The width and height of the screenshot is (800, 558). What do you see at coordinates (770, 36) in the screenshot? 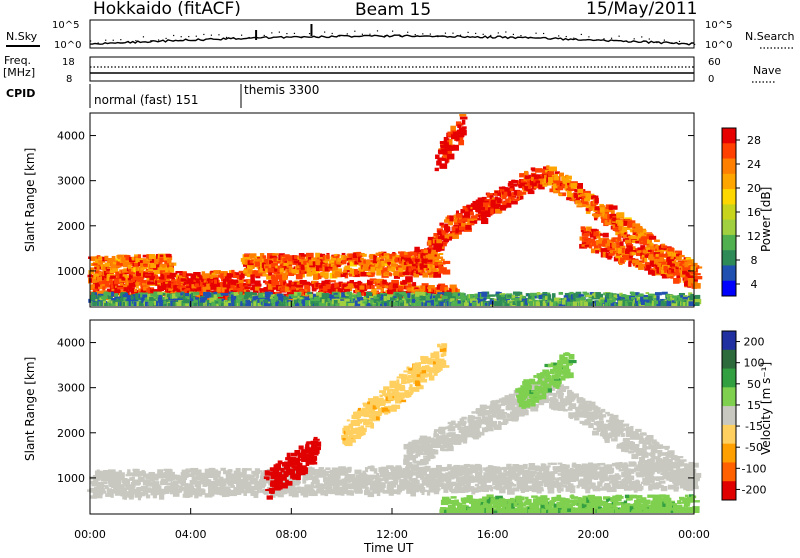
I see `nsearch-label: N.Search` at bounding box center [770, 36].